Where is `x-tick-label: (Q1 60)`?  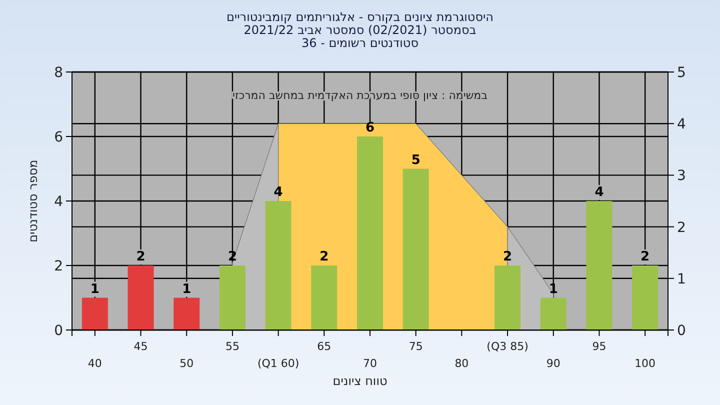
x-tick-label: (Q1 60) is located at coordinates (278, 363).